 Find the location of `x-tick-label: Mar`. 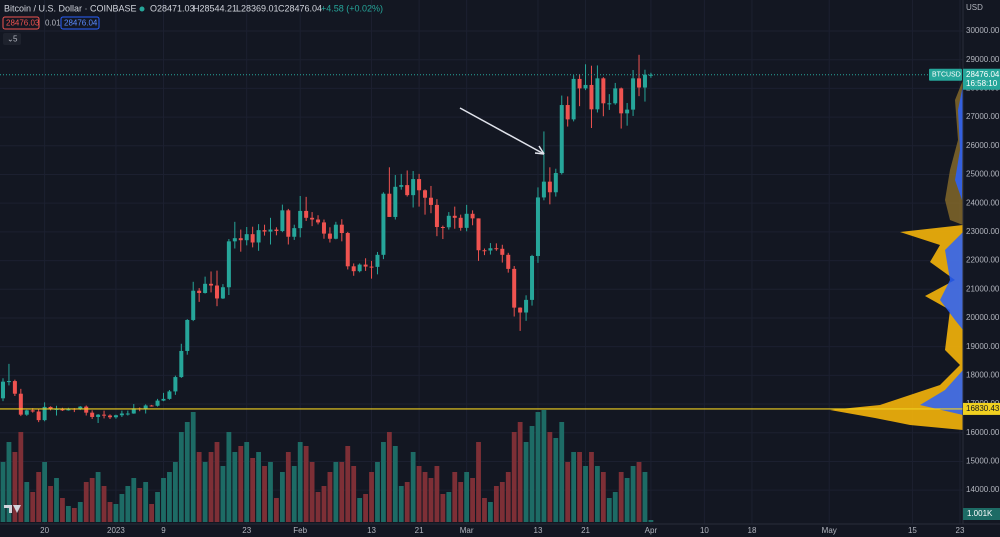

x-tick-label: Mar is located at coordinates (467, 530).